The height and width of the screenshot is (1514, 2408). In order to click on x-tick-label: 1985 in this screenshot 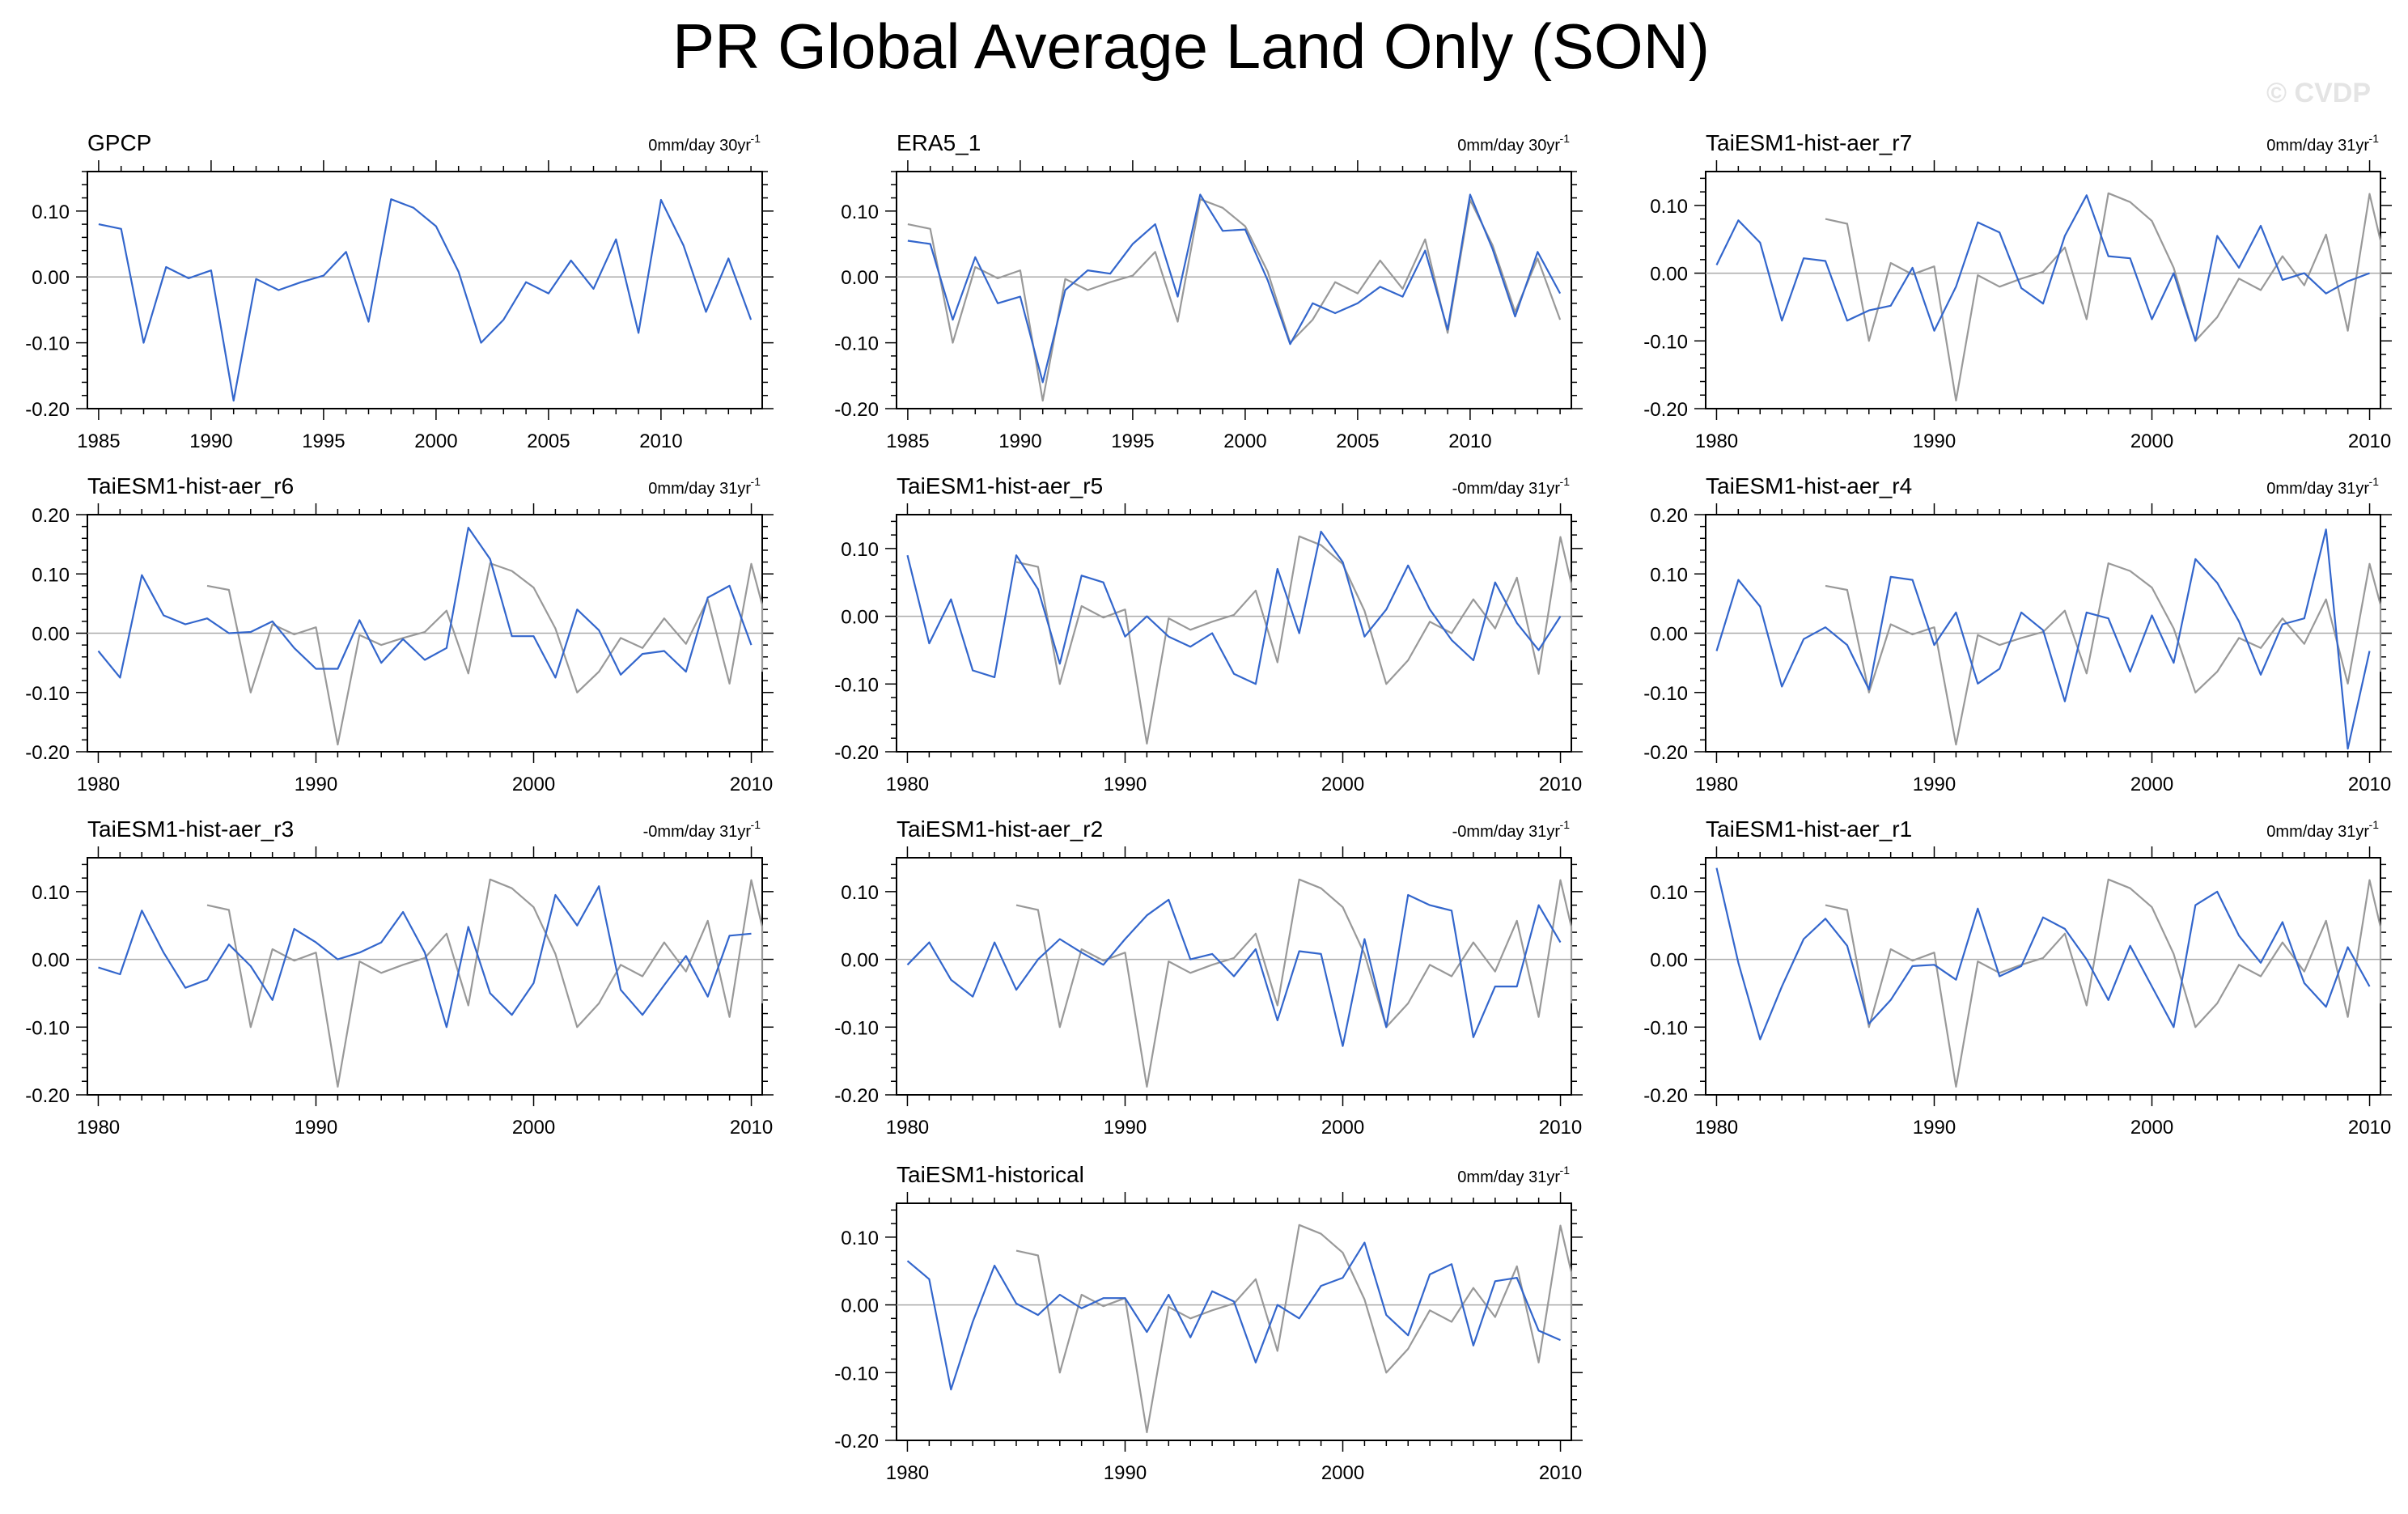, I will do `click(907, 441)`.